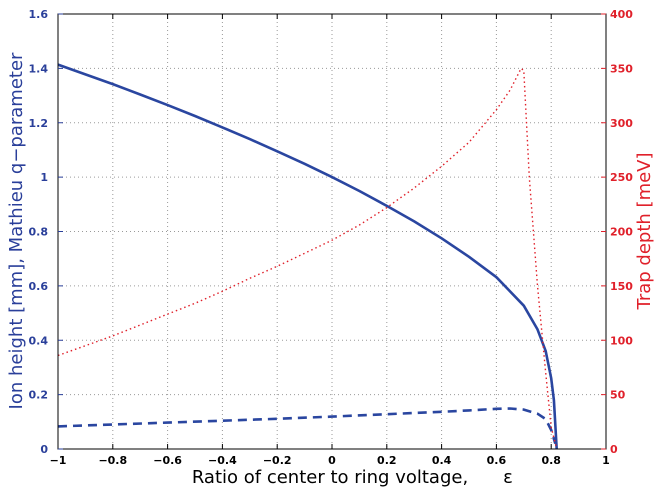 The width and height of the screenshot is (656, 489). Describe the element at coordinates (621, 177) in the screenshot. I see `y-right-tick-label: 250` at that location.